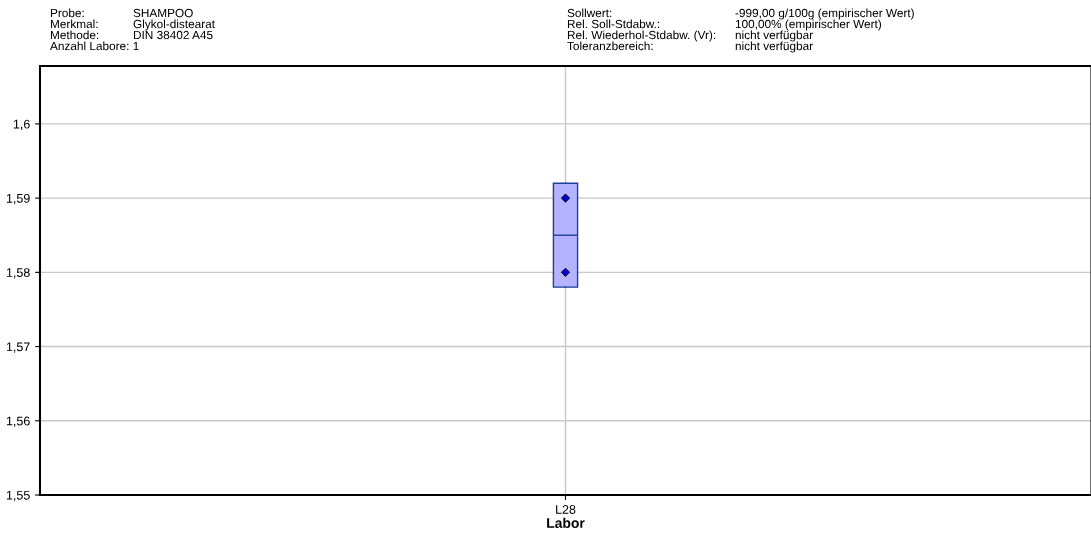 The height and width of the screenshot is (536, 1091). Describe the element at coordinates (18, 199) in the screenshot. I see `y-tick-label: 1,59` at that location.